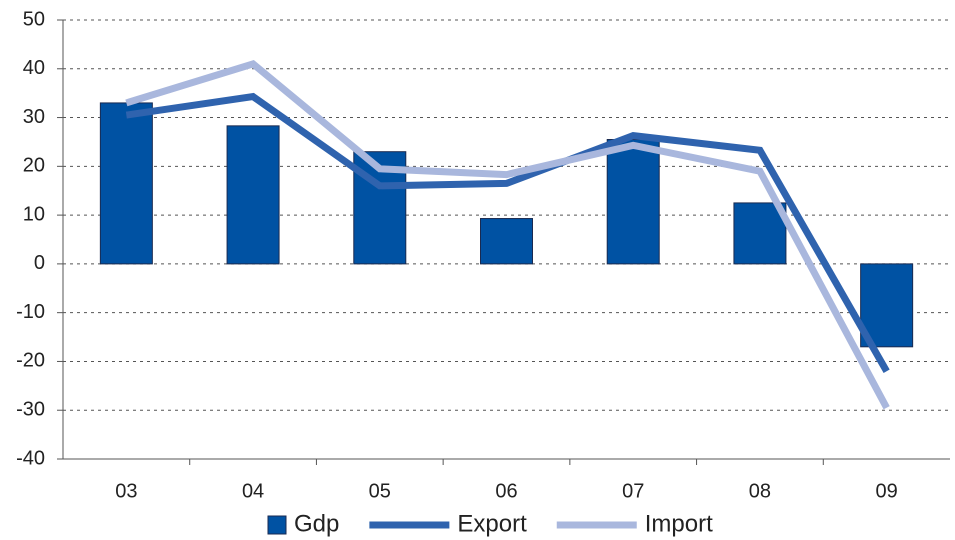  I want to click on x-tick-label: 04, so click(253, 491).